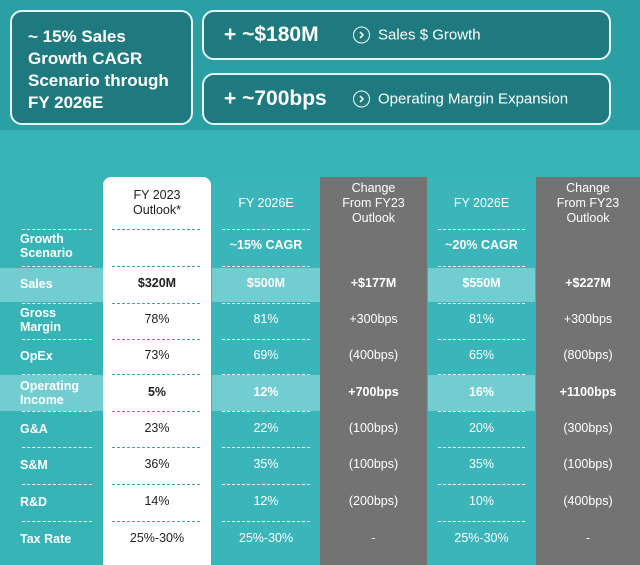 This screenshot has height=565, width=640. Describe the element at coordinates (373, 283) in the screenshot. I see `cell-sales-c1: +$177M` at that location.